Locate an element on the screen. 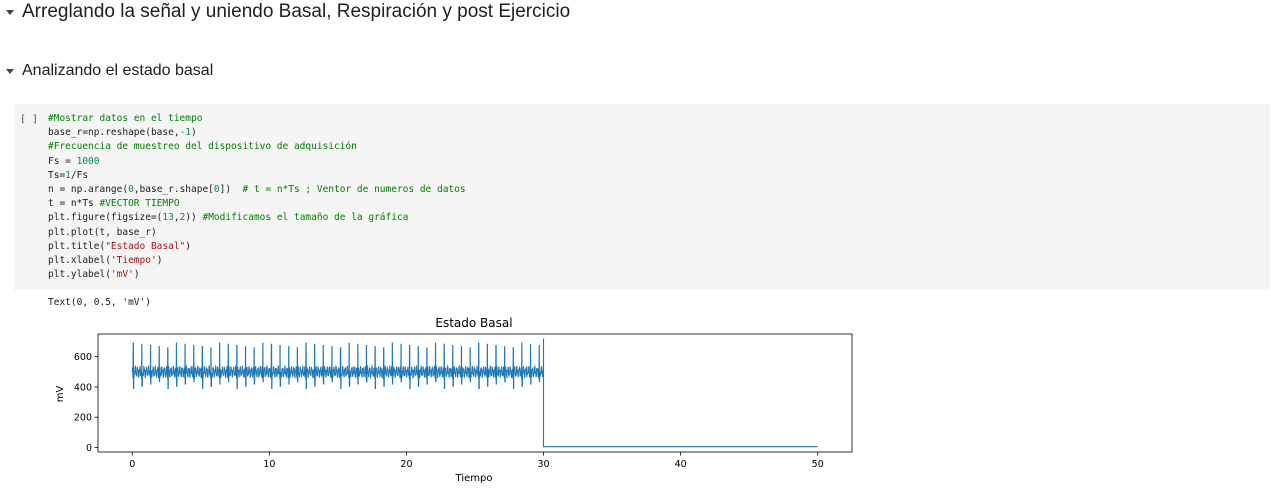 This screenshot has width=1271, height=493. run-cell-button: [ ] is located at coordinates (29, 119).